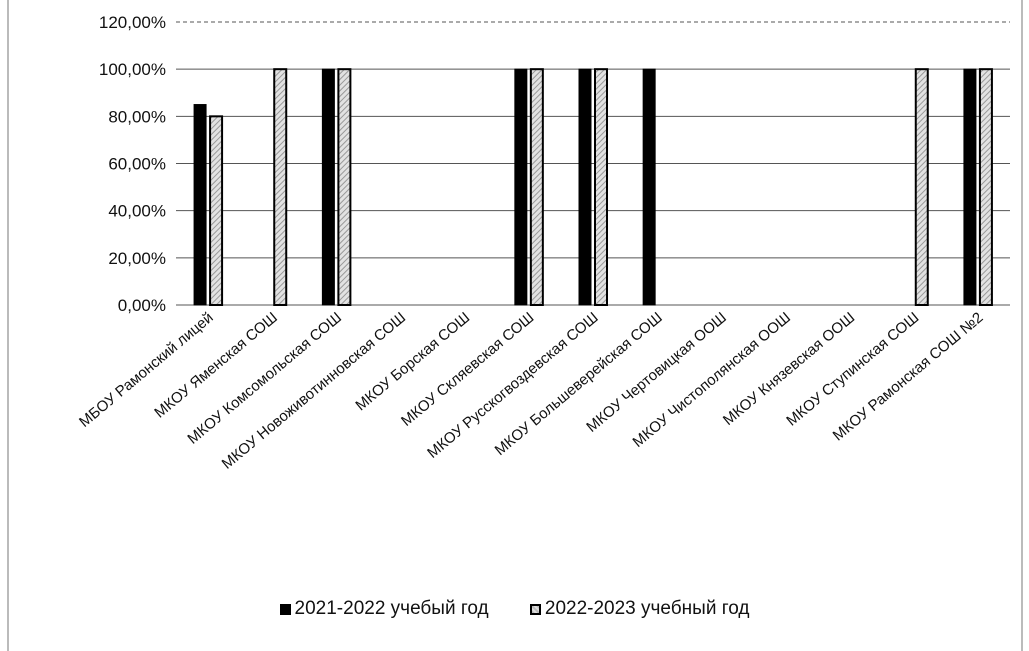 The image size is (1029, 651). Describe the element at coordinates (137, 258) in the screenshot. I see `y-tick-label: 20,00%` at that location.